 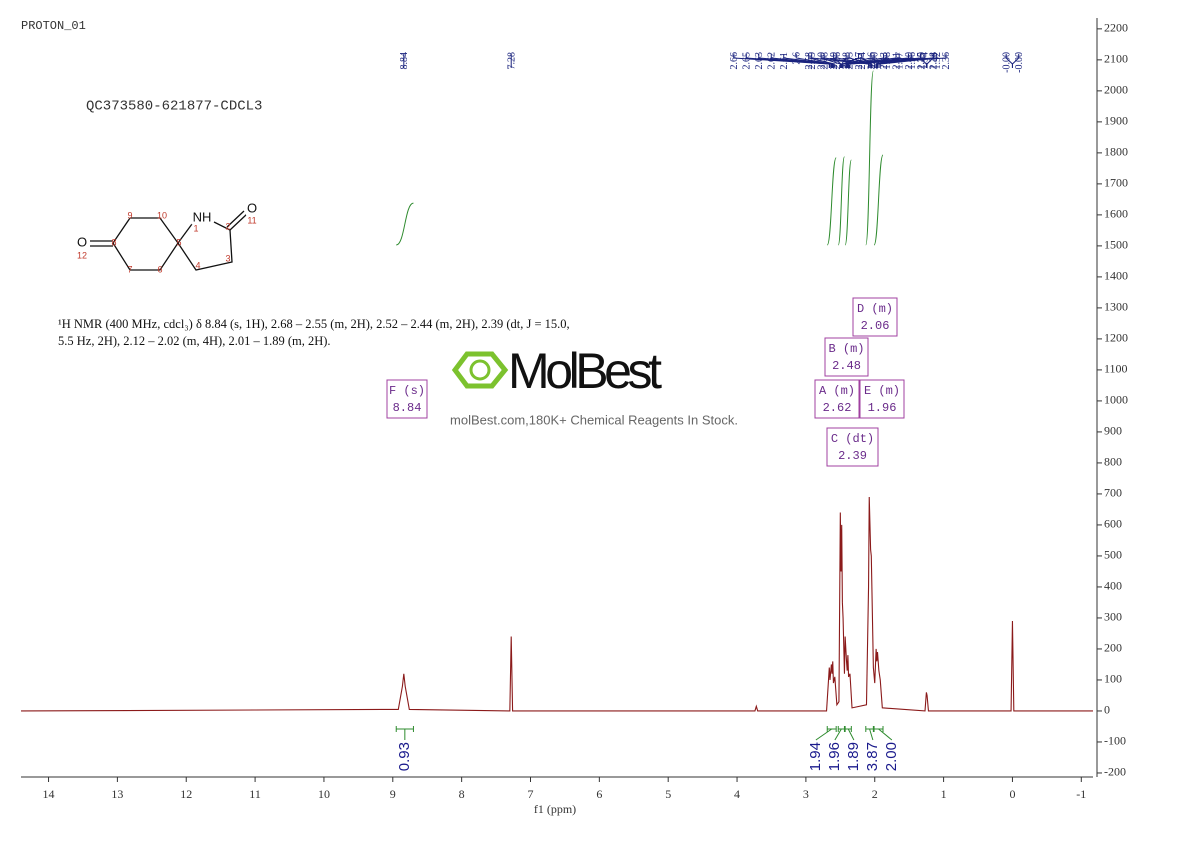 I want to click on y-tick-label: 0, so click(x=1107, y=710).